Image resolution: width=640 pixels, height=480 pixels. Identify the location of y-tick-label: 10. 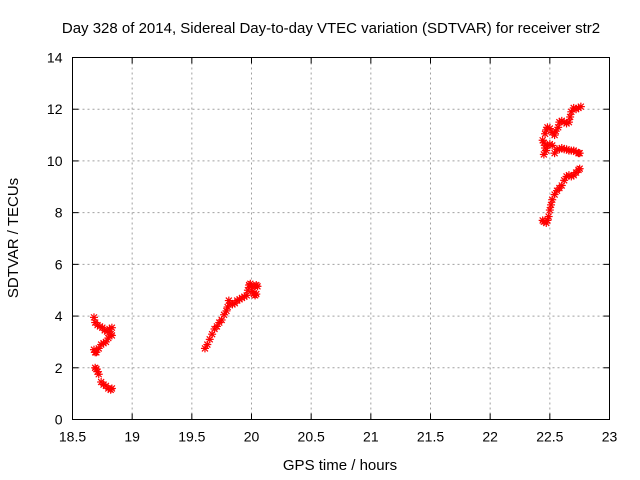
(55, 161).